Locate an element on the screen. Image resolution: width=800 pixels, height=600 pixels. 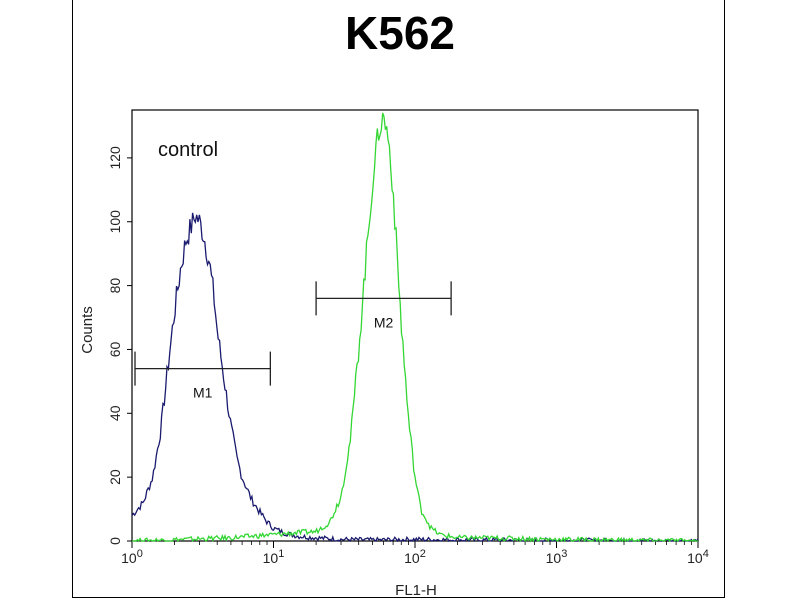
x-tick-label: 10⁴ is located at coordinates (698, 557).